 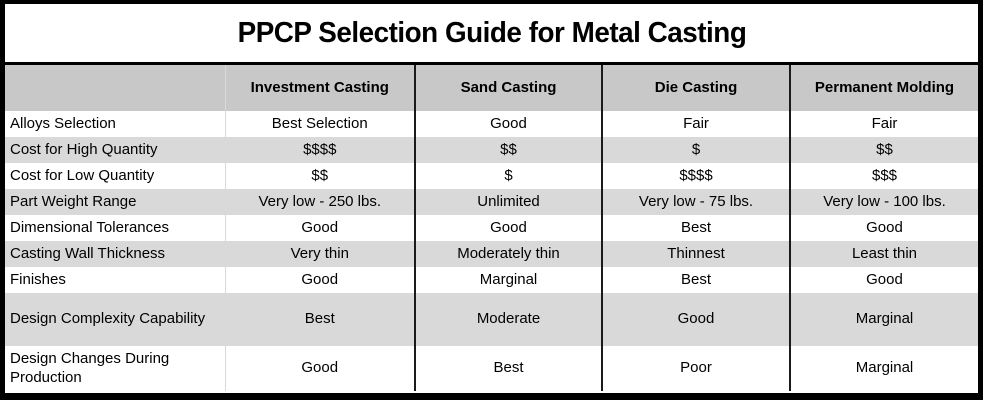 I want to click on value-cell: Very low - 75 lbs., so click(x=695, y=202).